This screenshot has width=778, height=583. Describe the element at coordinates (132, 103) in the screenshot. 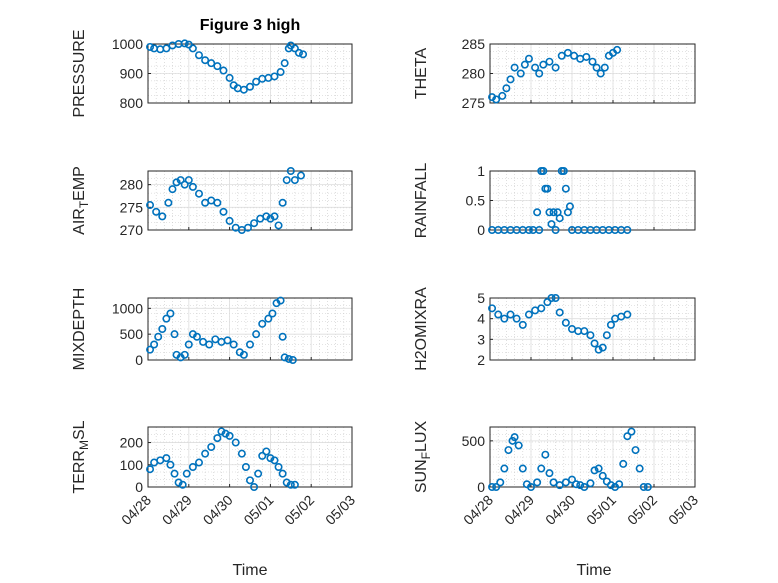

I see `y-tick-label: 800` at that location.